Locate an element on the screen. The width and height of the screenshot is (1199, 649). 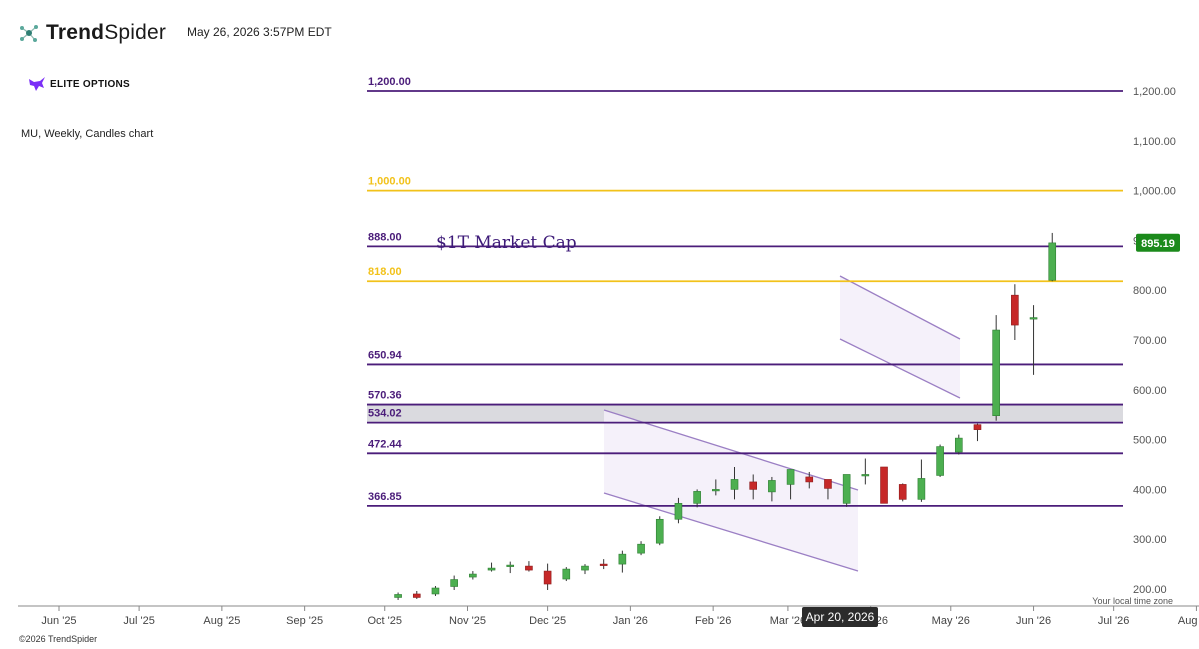
trendspider-network-icon is located at coordinates (29, 33).